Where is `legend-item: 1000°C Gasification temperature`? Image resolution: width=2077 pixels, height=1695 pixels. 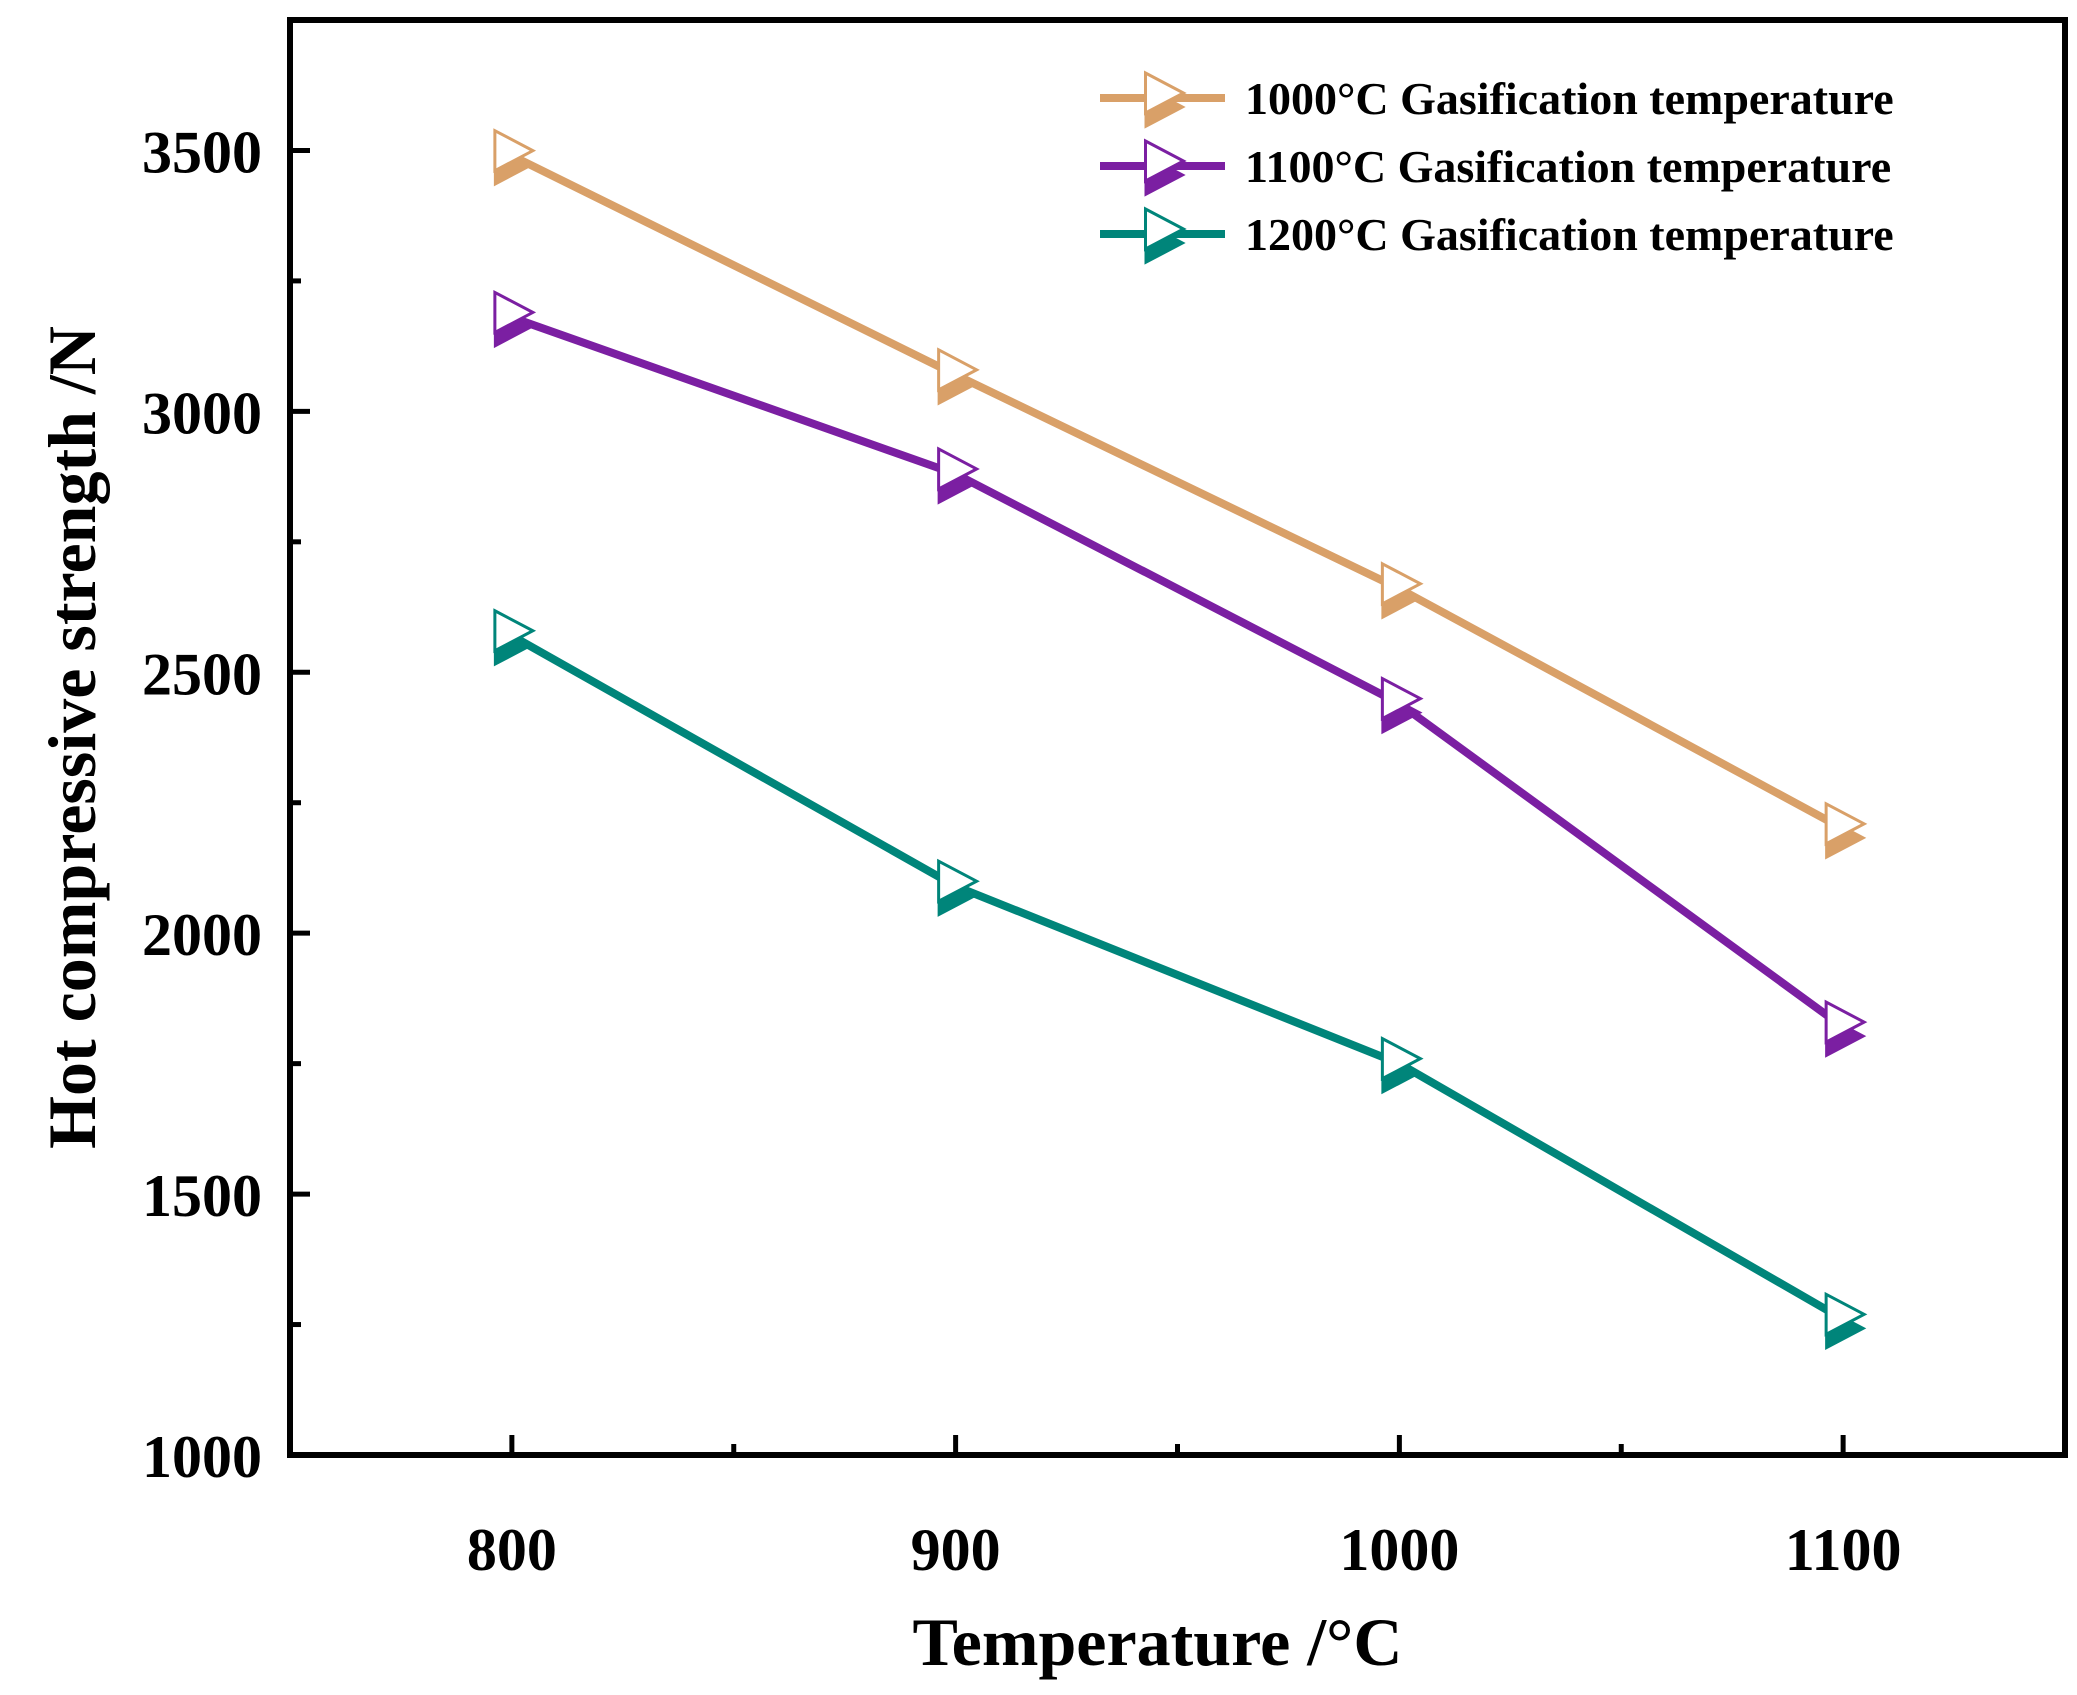 legend-item: 1000°C Gasification temperature is located at coordinates (1497, 99).